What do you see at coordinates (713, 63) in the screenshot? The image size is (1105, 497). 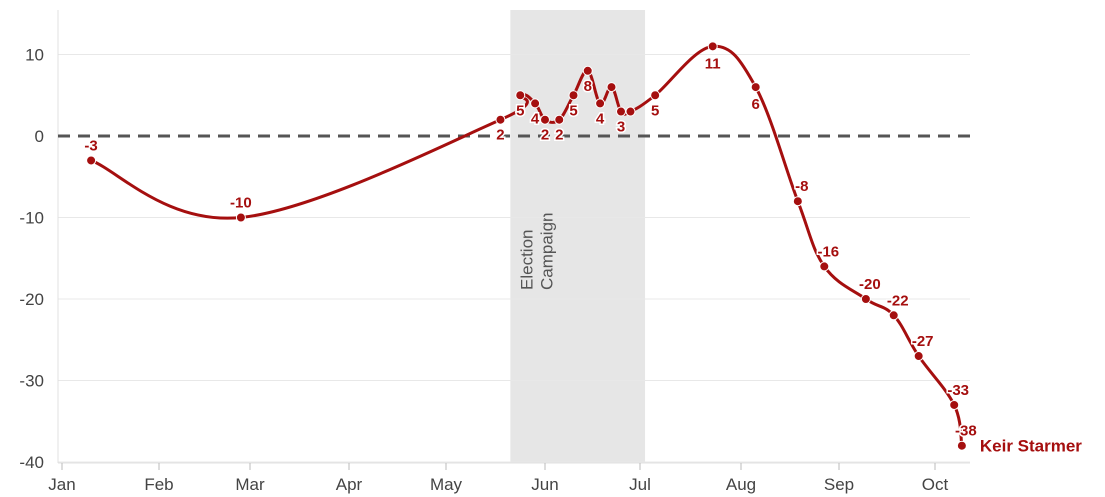 I see `data-label: 11` at bounding box center [713, 63].